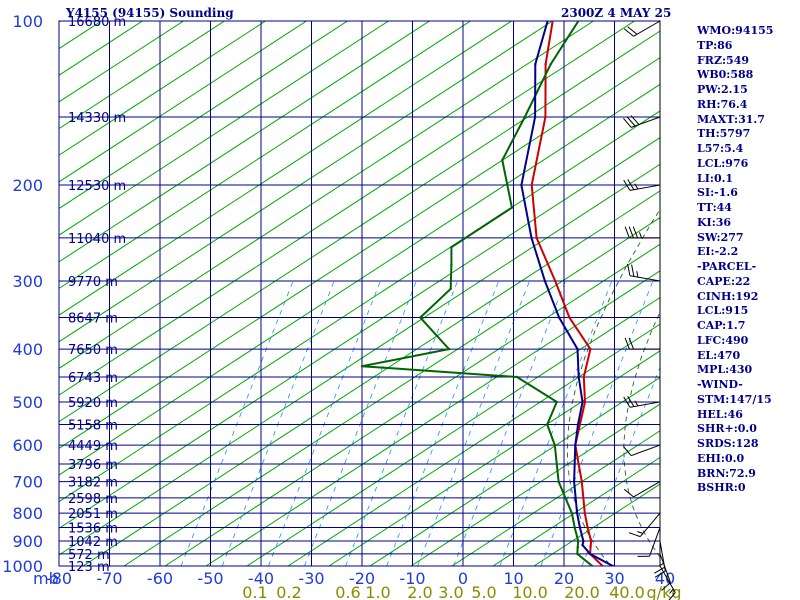  Describe the element at coordinates (27, 185) in the screenshot. I see `pressure-tick-label: 200` at that location.